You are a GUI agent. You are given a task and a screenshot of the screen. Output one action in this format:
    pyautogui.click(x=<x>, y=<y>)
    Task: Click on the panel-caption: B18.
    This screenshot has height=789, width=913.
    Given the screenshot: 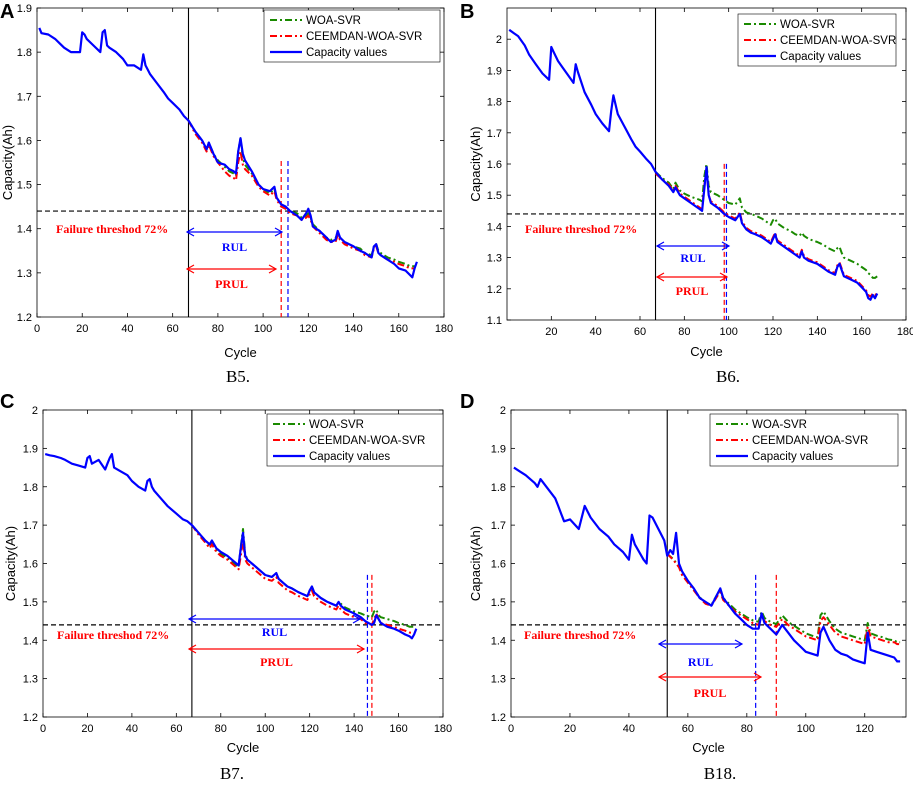 What is the action you would take?
    pyautogui.click(x=720, y=773)
    